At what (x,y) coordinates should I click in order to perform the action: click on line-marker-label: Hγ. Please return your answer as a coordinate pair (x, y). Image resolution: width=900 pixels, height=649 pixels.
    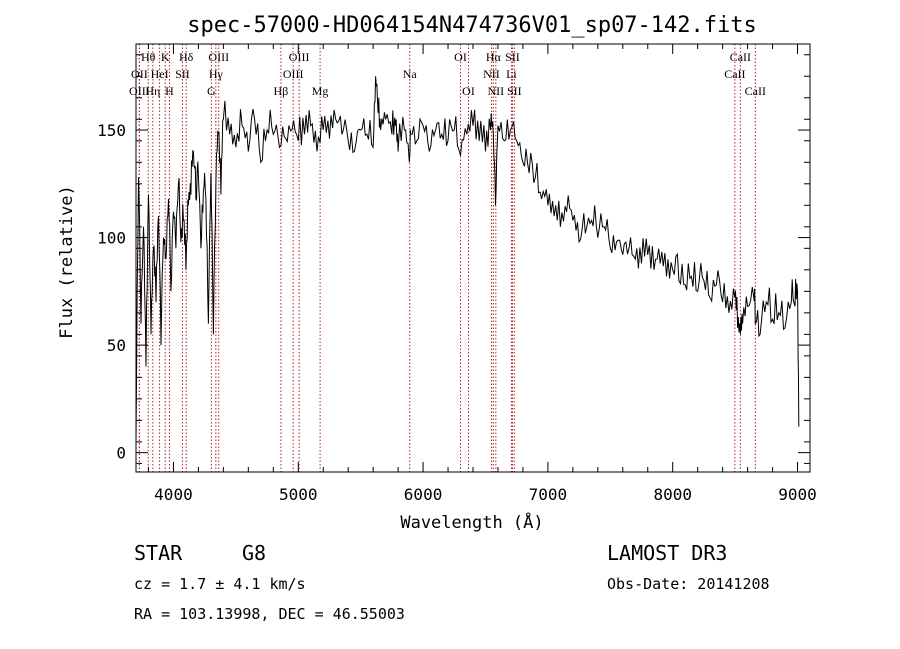
    Looking at the image, I should click on (216, 74).